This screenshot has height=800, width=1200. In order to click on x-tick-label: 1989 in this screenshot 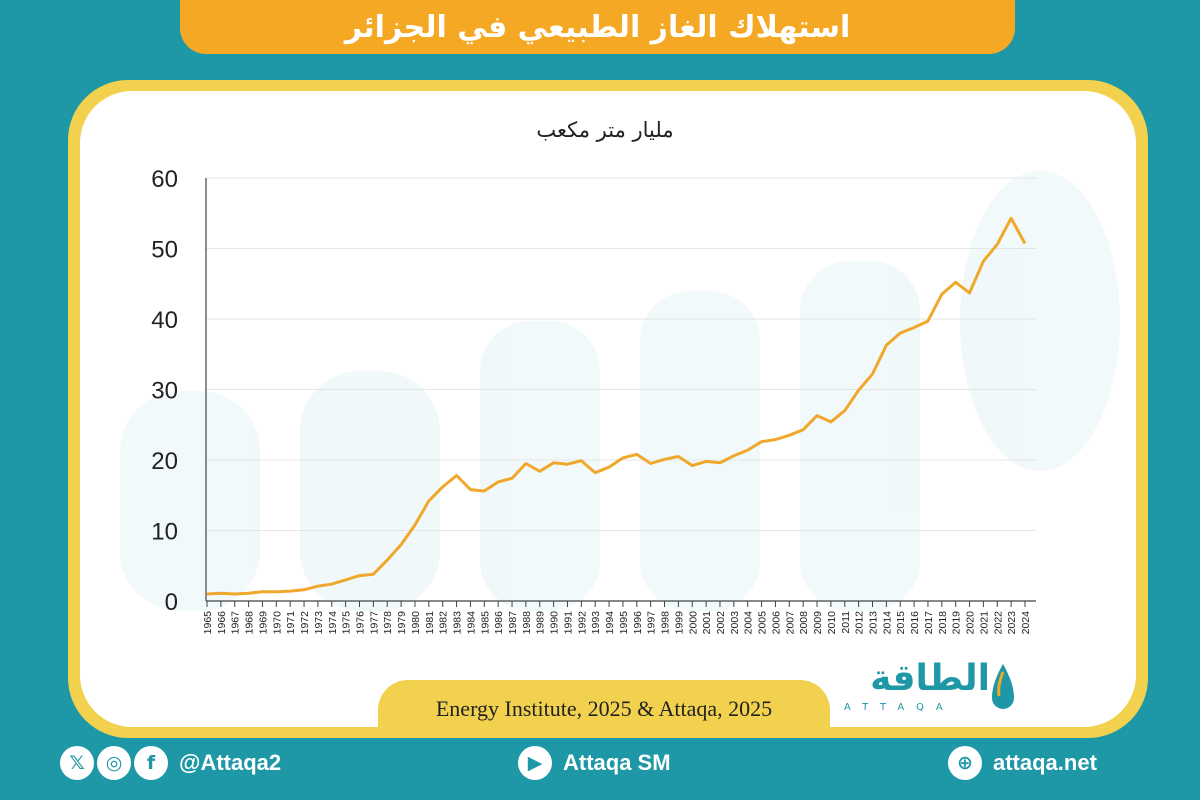, I will do `click(541, 623)`.